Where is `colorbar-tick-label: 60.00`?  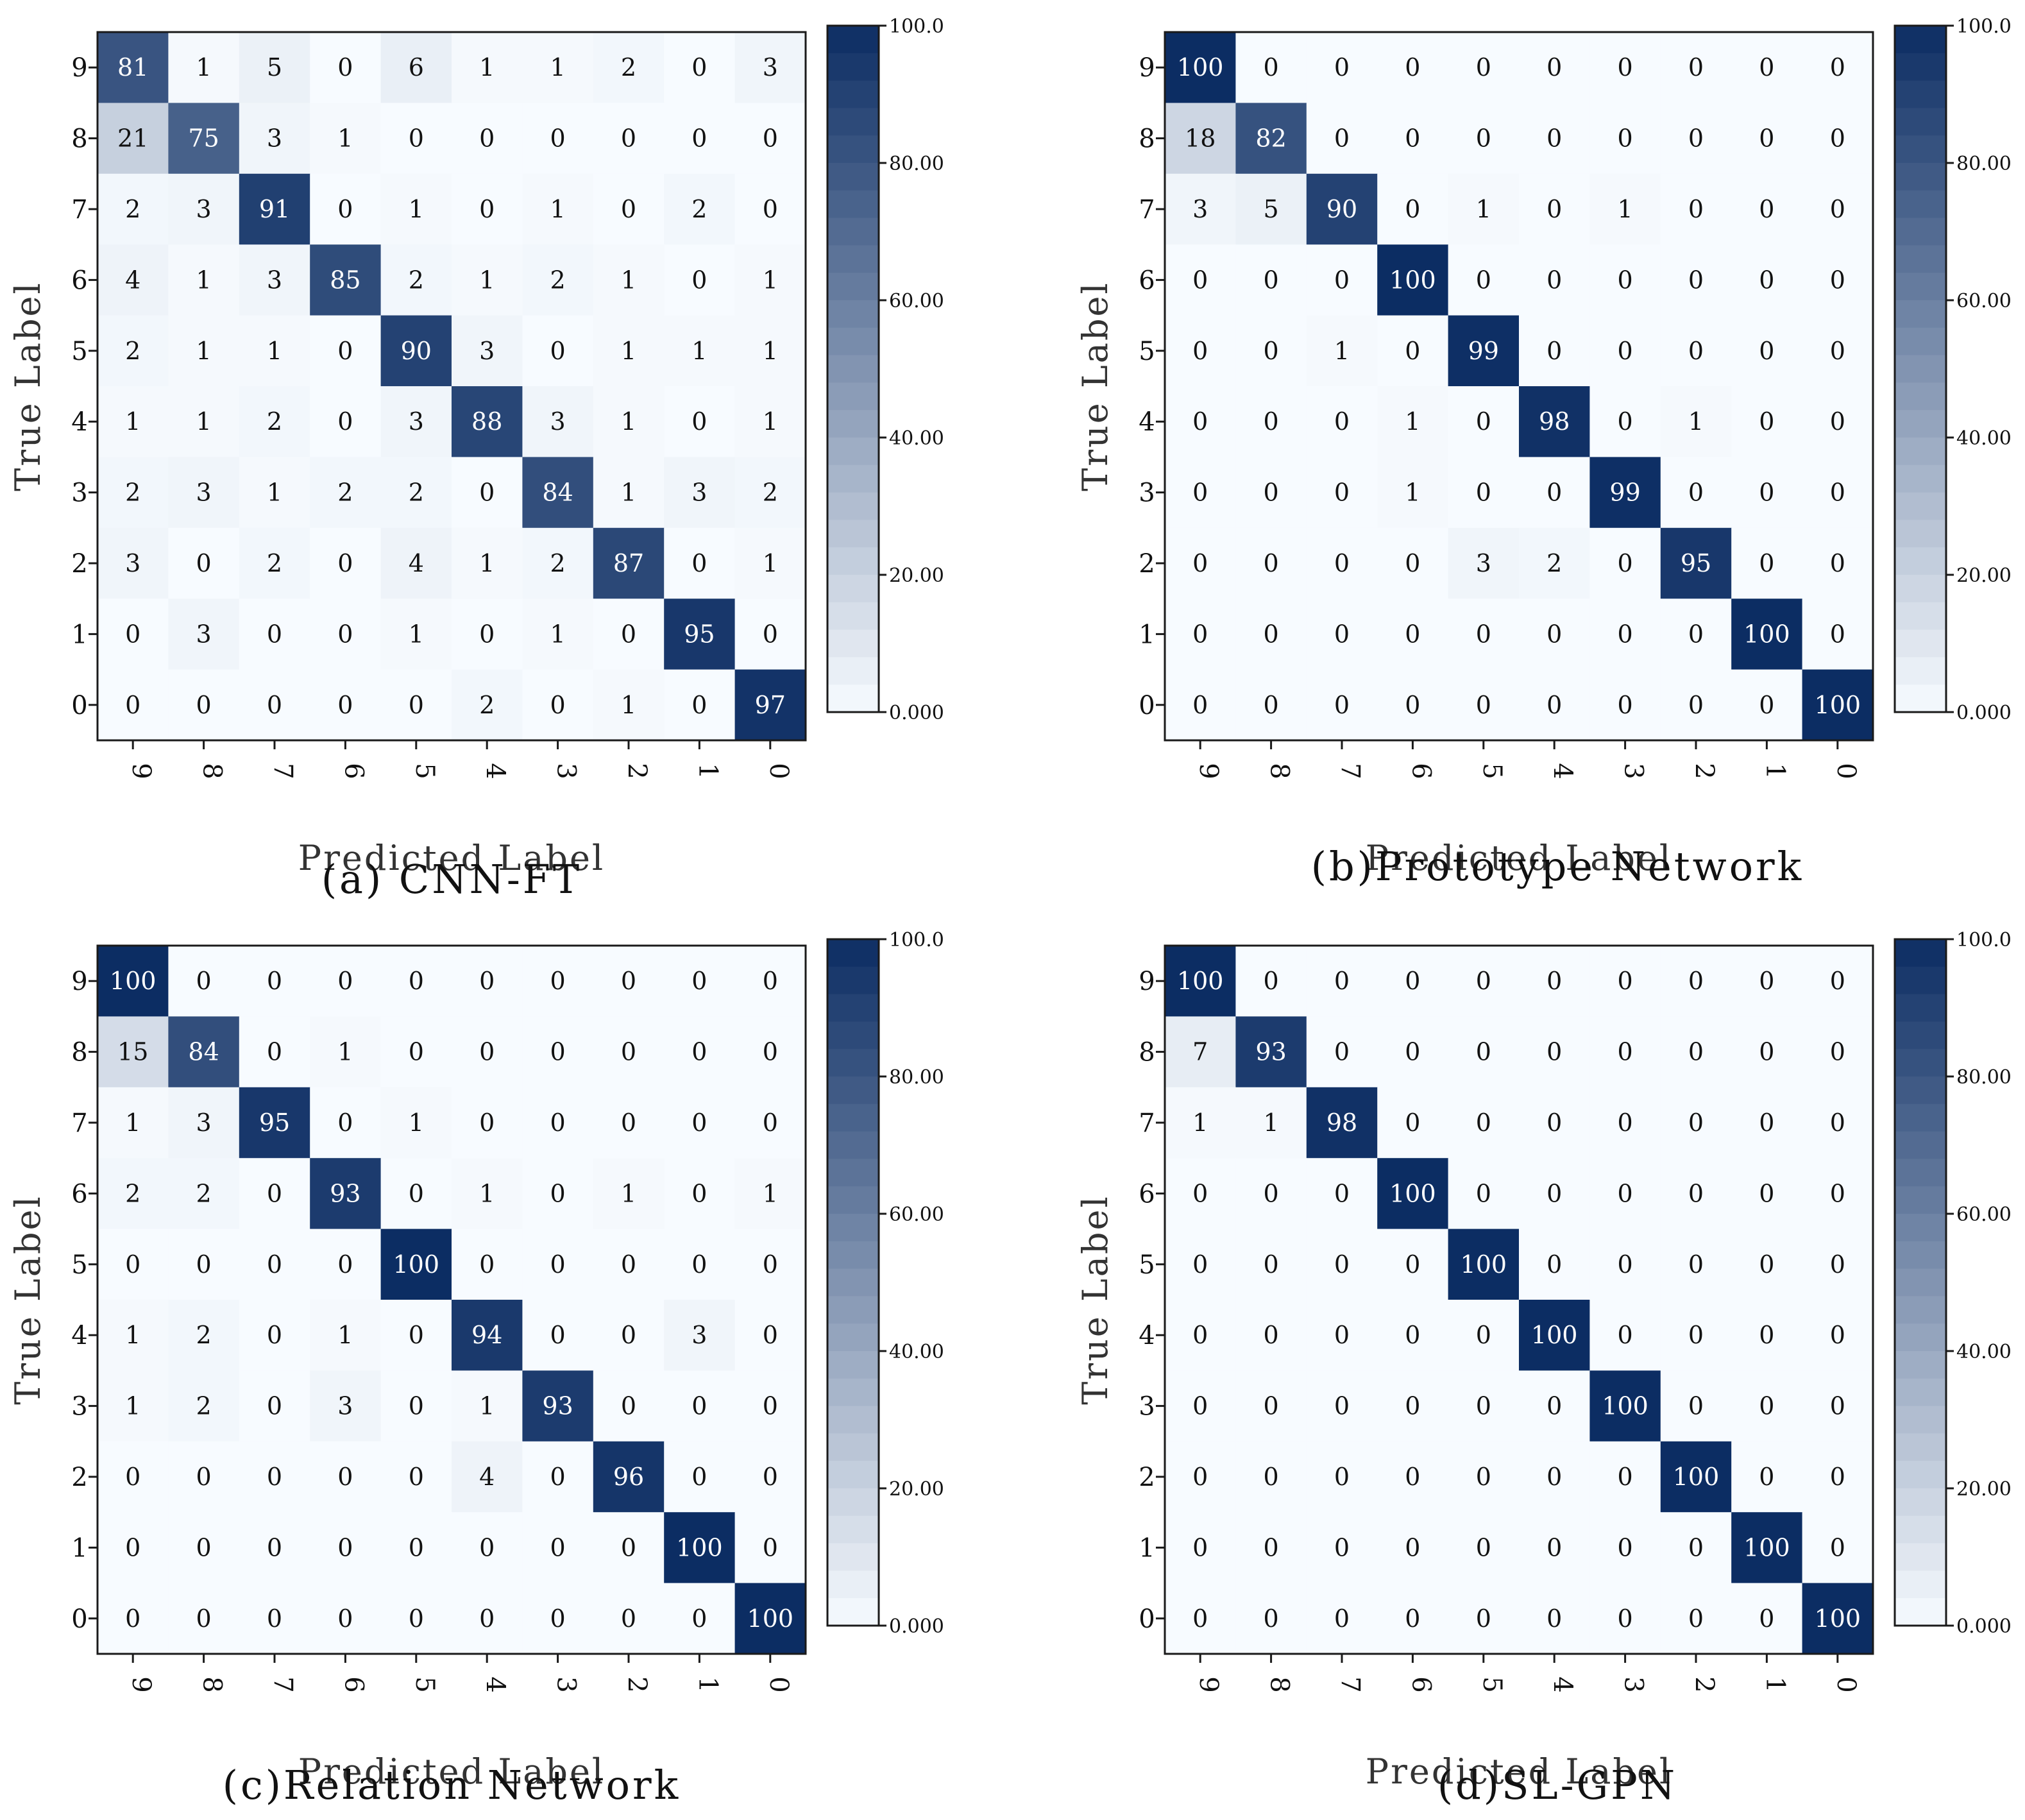
colorbar-tick-label: 60.00 is located at coordinates (1984, 1214).